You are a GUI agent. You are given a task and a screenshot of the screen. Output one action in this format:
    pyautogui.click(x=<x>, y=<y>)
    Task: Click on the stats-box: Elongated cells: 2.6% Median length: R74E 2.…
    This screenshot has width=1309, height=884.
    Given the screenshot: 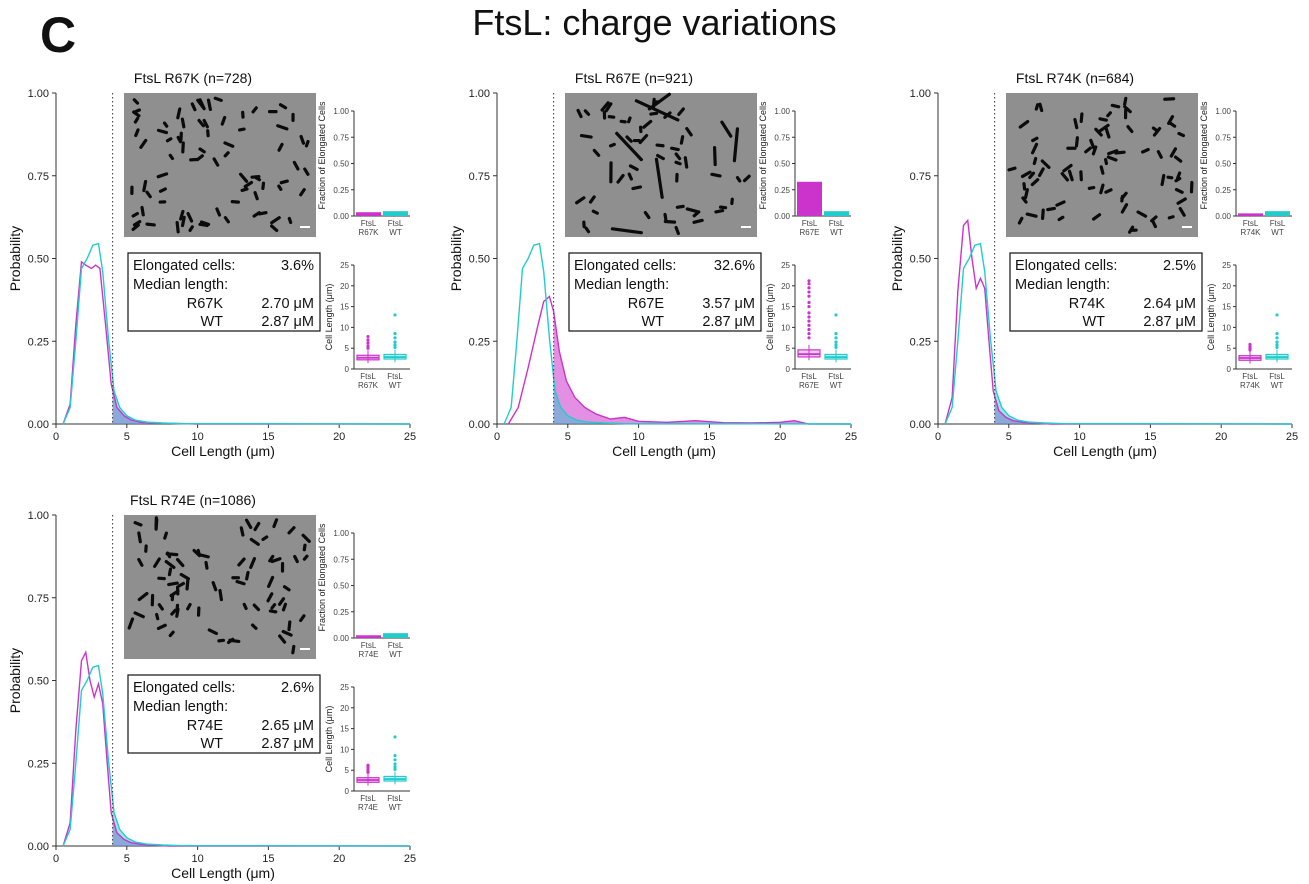 What is the action you would take?
    pyautogui.click(x=224, y=714)
    